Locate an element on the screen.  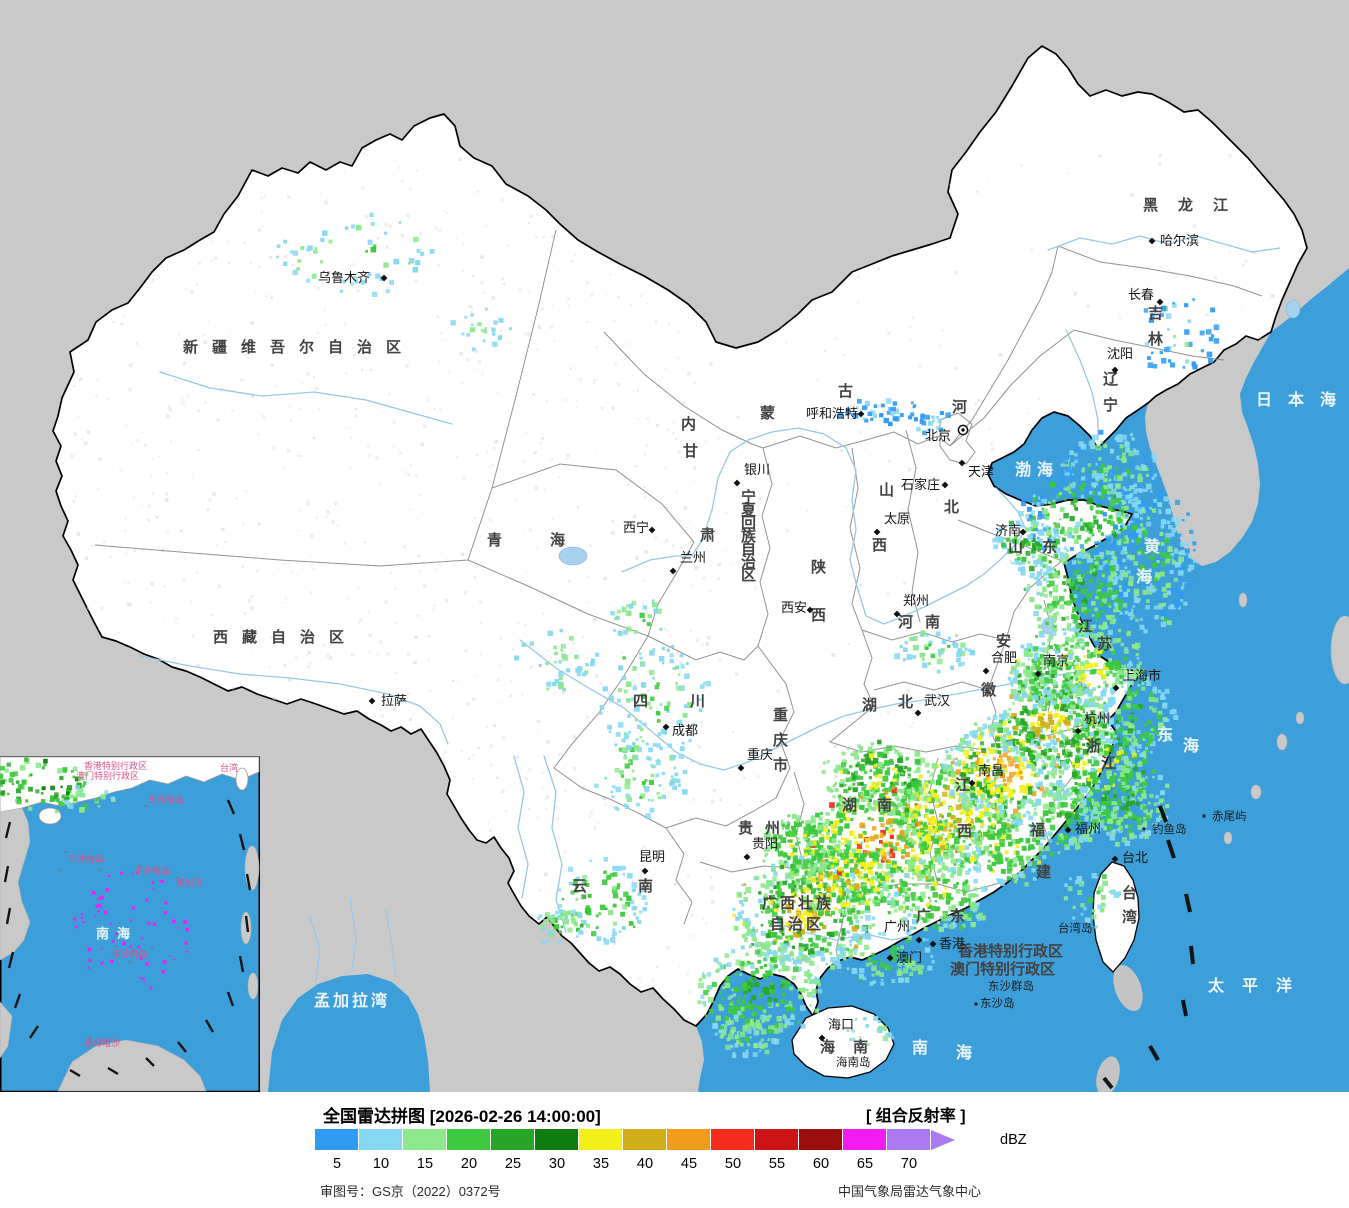
songhua-river is located at coordinates (1164, 244).